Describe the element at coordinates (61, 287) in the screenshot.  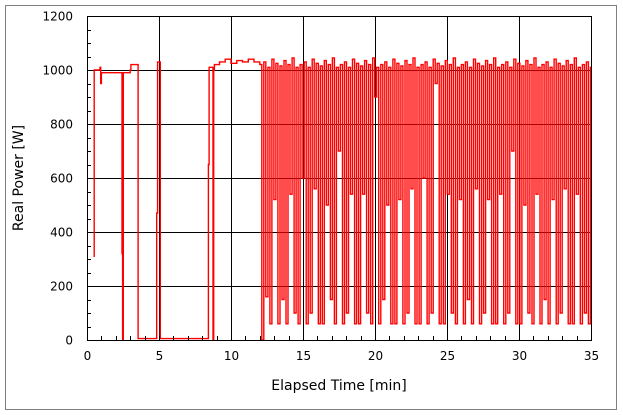
I see `y-tick-label: 200` at that location.